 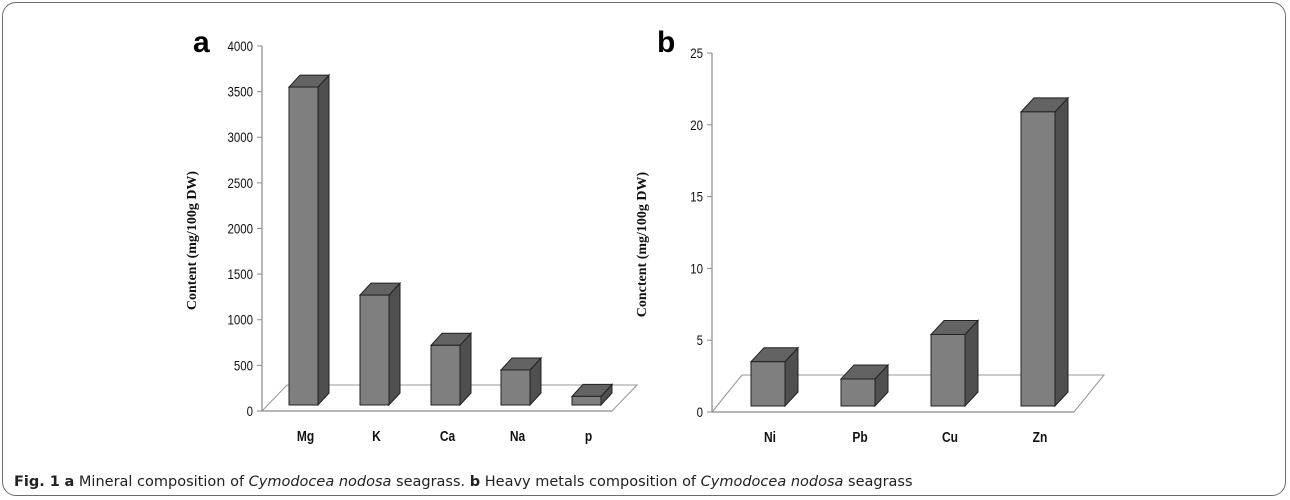 I want to click on y-tick-label: 10, so click(x=696, y=268).